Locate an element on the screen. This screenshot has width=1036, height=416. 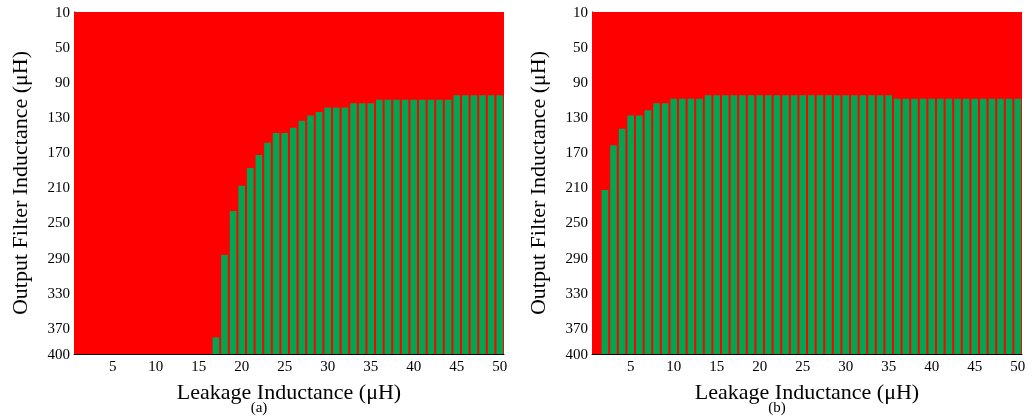
text: (a) is located at coordinates (259, 407).